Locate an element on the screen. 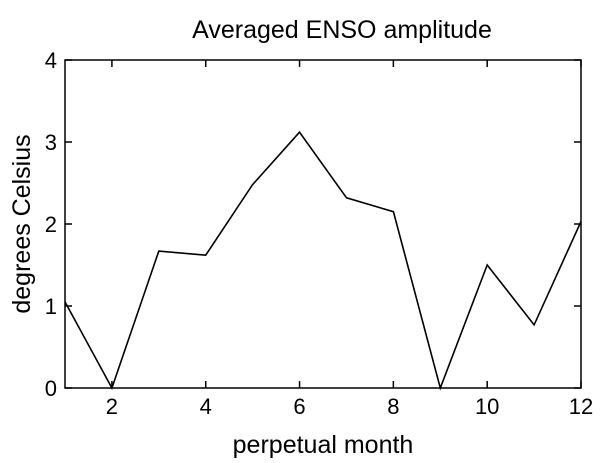  y-axis-label: degrees Celsius is located at coordinates (22, 223).